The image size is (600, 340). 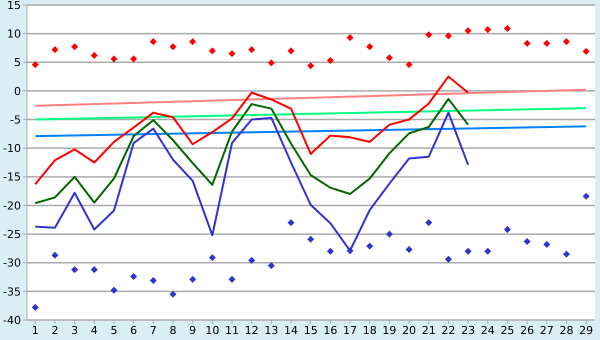 What do you see at coordinates (17, 91) in the screenshot?
I see `y-tick-label: 0` at bounding box center [17, 91].